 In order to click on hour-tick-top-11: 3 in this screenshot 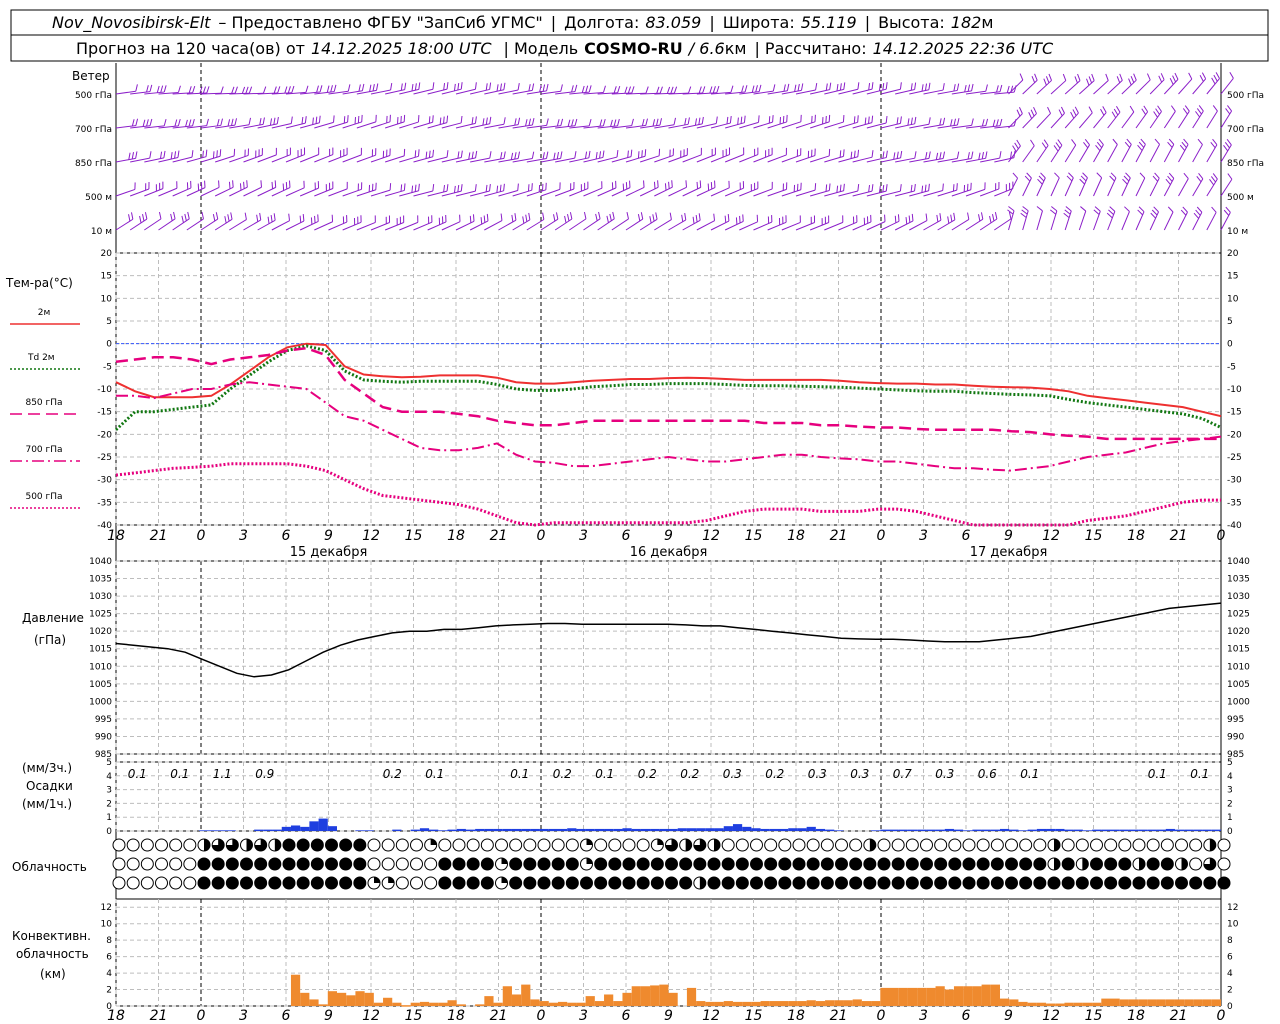, I will do `click(583, 536)`.